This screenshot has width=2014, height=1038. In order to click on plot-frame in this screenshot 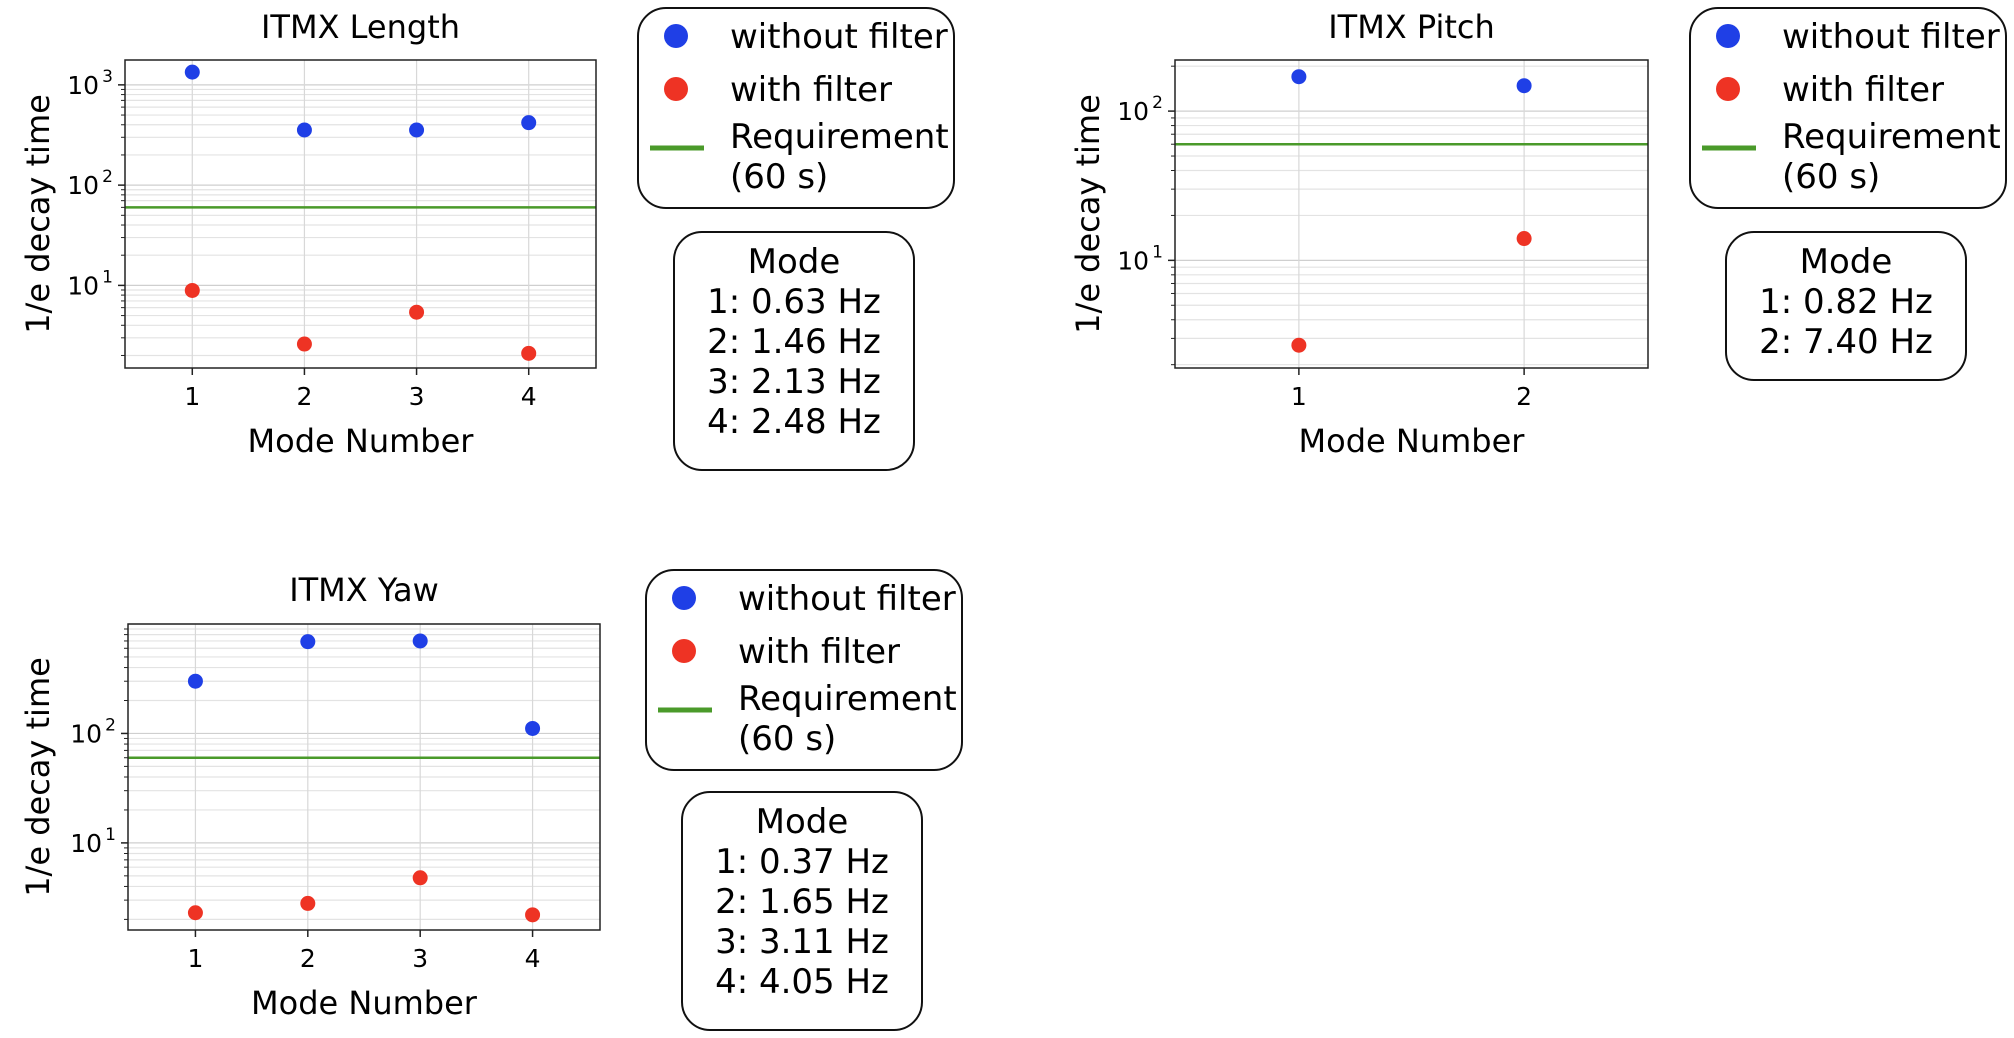, I will do `click(360, 214)`.